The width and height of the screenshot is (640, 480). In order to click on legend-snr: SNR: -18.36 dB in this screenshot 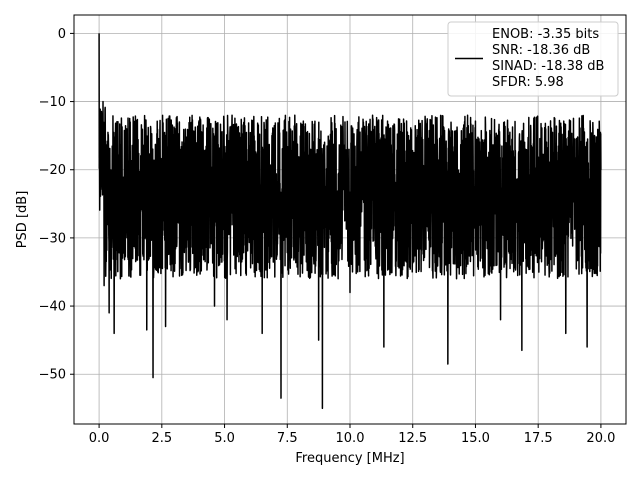, I will do `click(541, 50)`.